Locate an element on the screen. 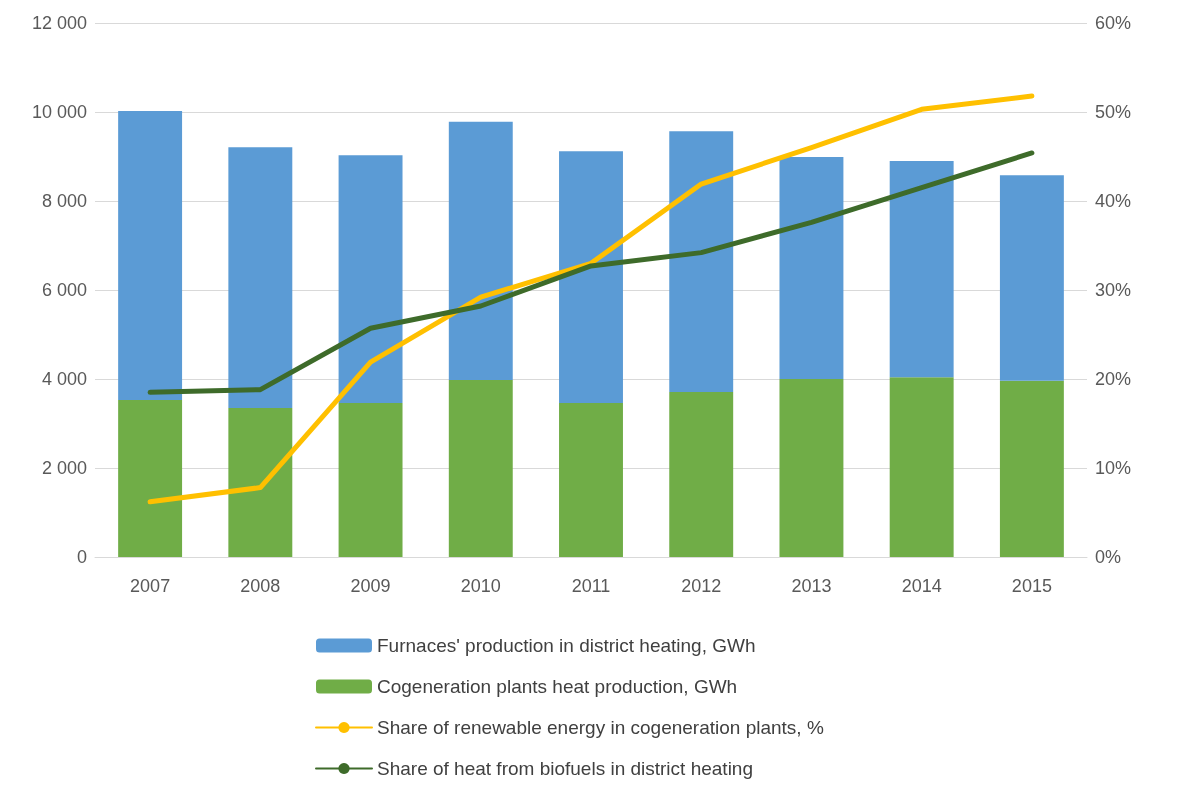  y-tick-label: 10 000 is located at coordinates (59, 112).